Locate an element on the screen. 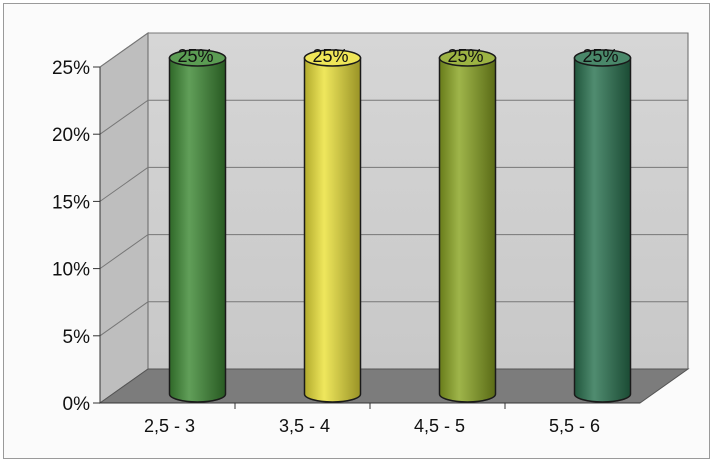 The image size is (713, 462). y-tick-label: 15% is located at coordinates (71, 202).